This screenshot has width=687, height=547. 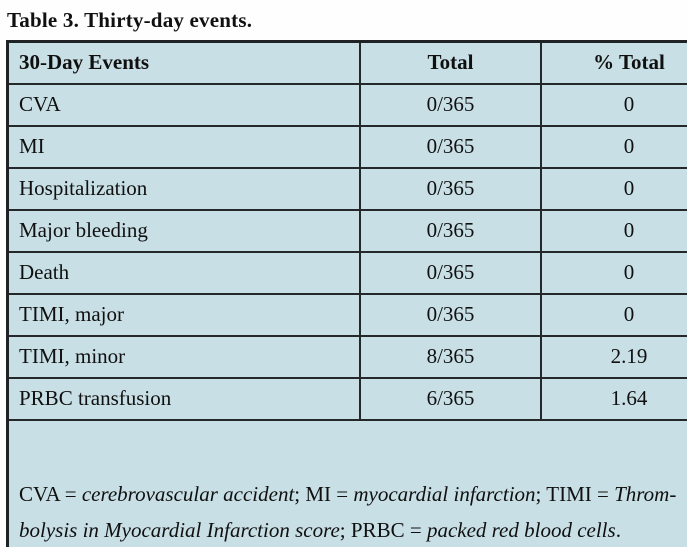 I want to click on footnote-expansion-text: bolysis in Myocardial Infarction score, so click(x=179, y=529).